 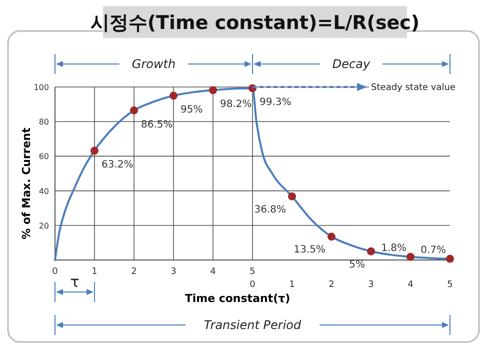 I want to click on x2-tick-label: 5, so click(x=450, y=285).